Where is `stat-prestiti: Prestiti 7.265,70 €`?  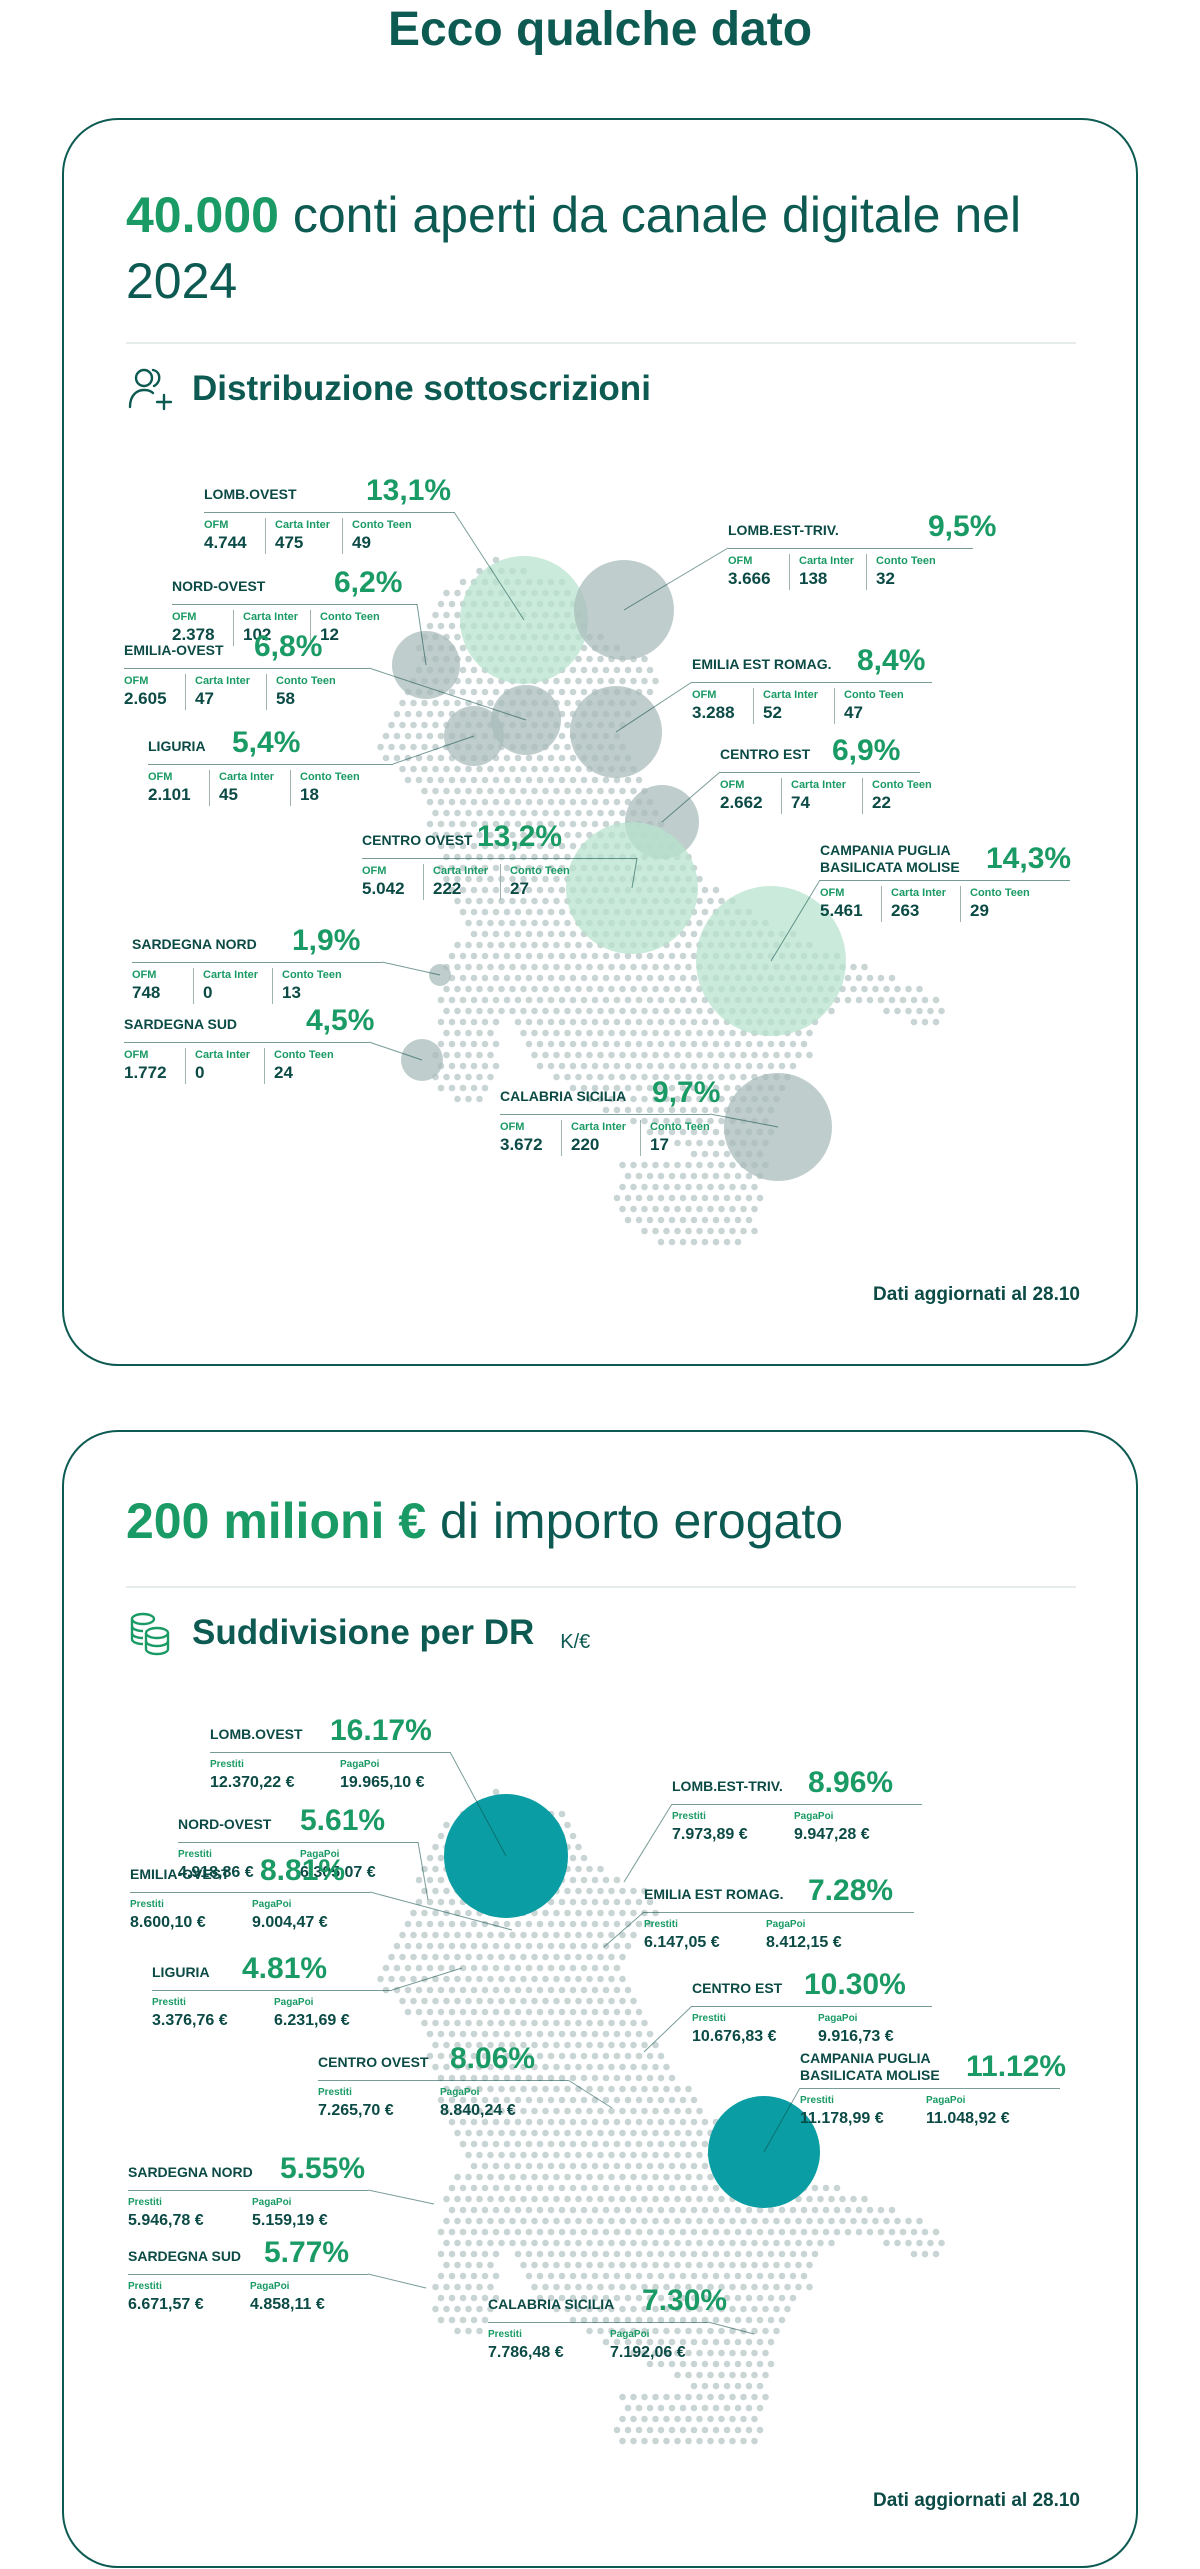
stat-prestiti: Prestiti 7.265,70 € is located at coordinates (379, 2104).